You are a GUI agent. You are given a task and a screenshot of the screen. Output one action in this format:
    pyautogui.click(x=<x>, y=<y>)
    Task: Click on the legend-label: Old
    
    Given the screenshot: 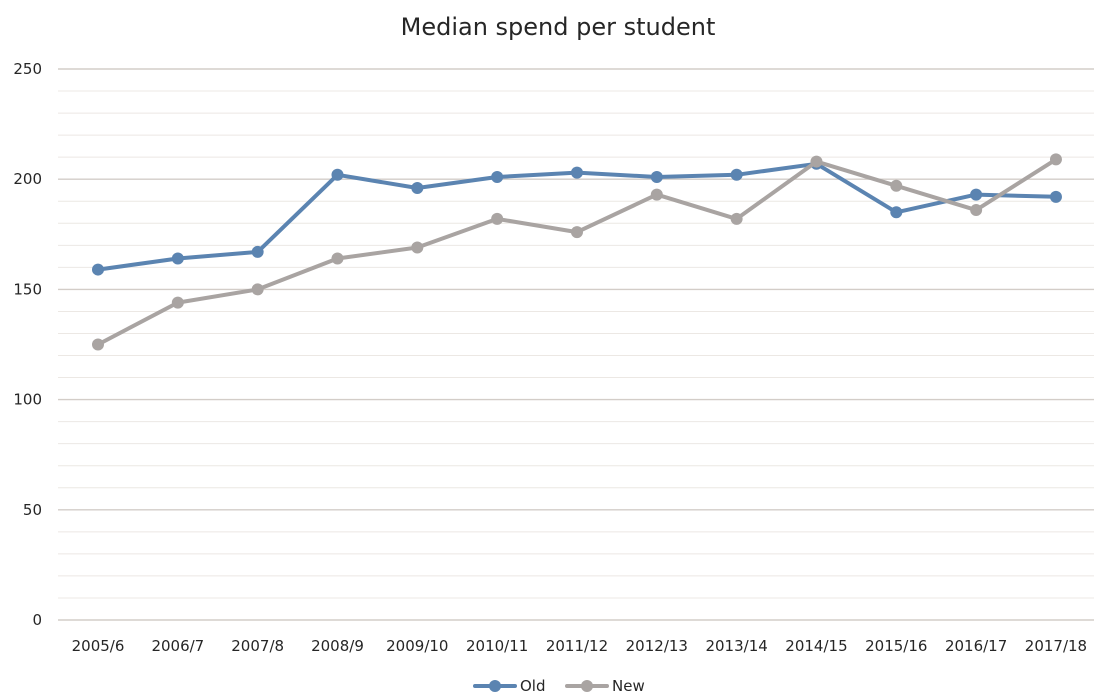 What is the action you would take?
    pyautogui.click(x=533, y=686)
    